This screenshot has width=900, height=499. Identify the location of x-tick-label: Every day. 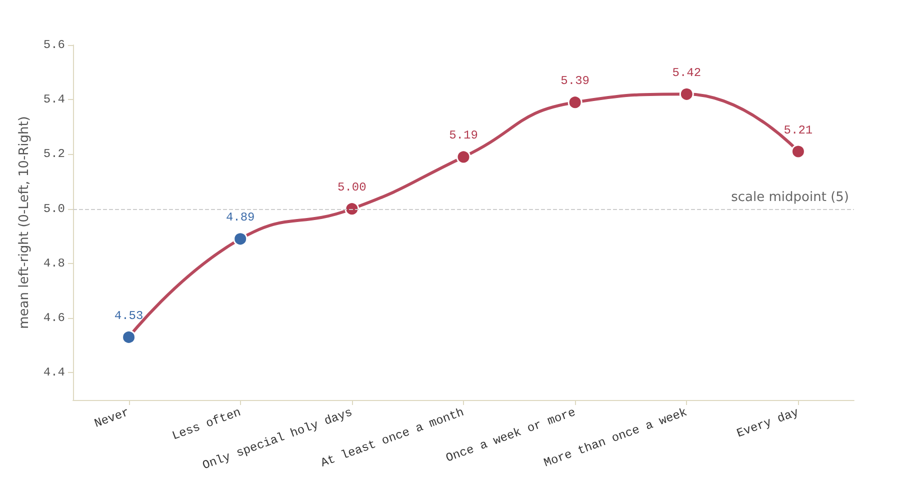
(767, 423).